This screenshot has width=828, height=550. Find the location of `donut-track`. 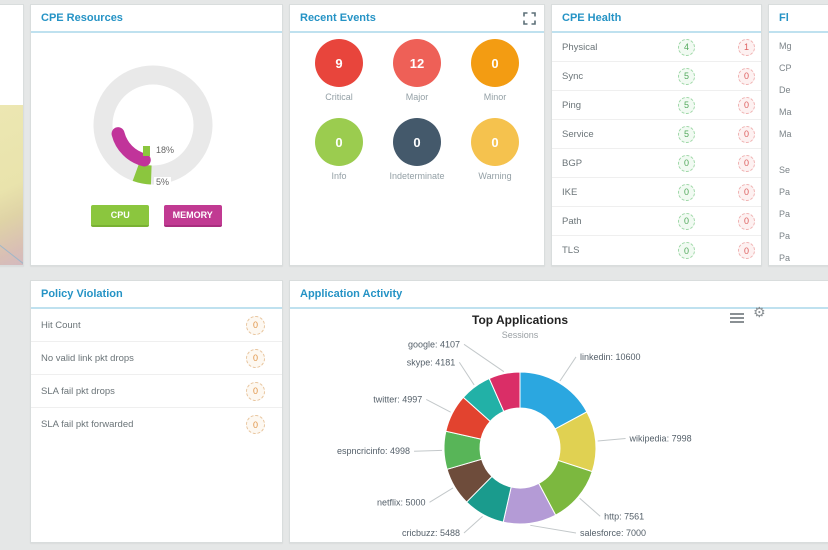

donut-track is located at coordinates (153, 125).